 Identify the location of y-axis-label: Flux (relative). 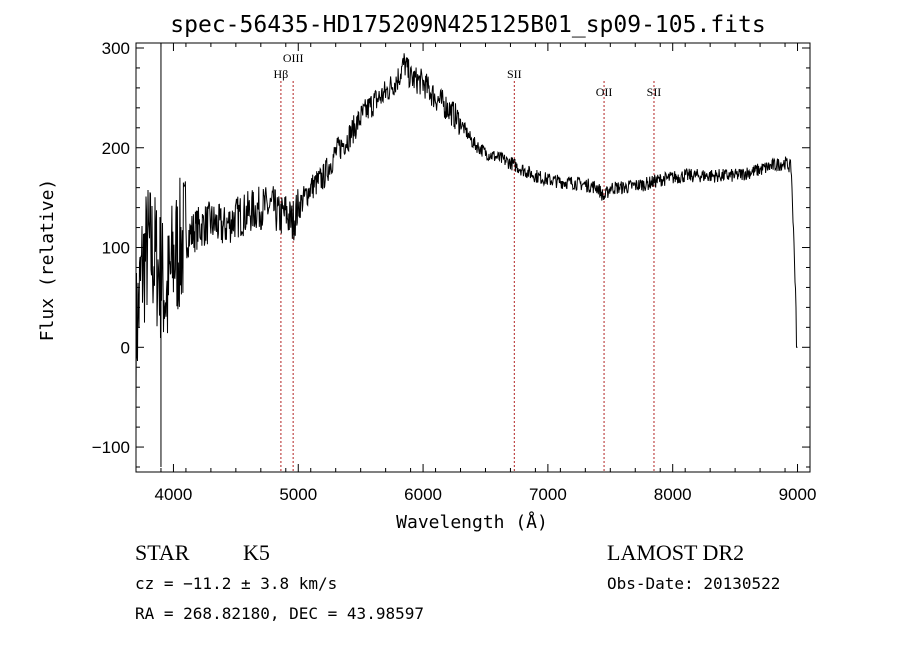
(47, 260).